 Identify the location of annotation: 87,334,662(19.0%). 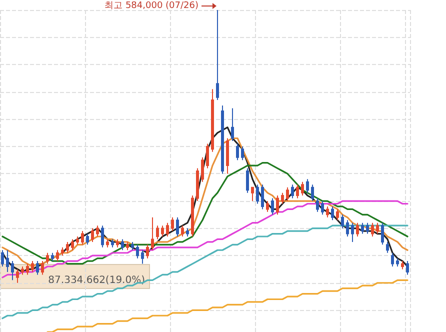
(96, 281).